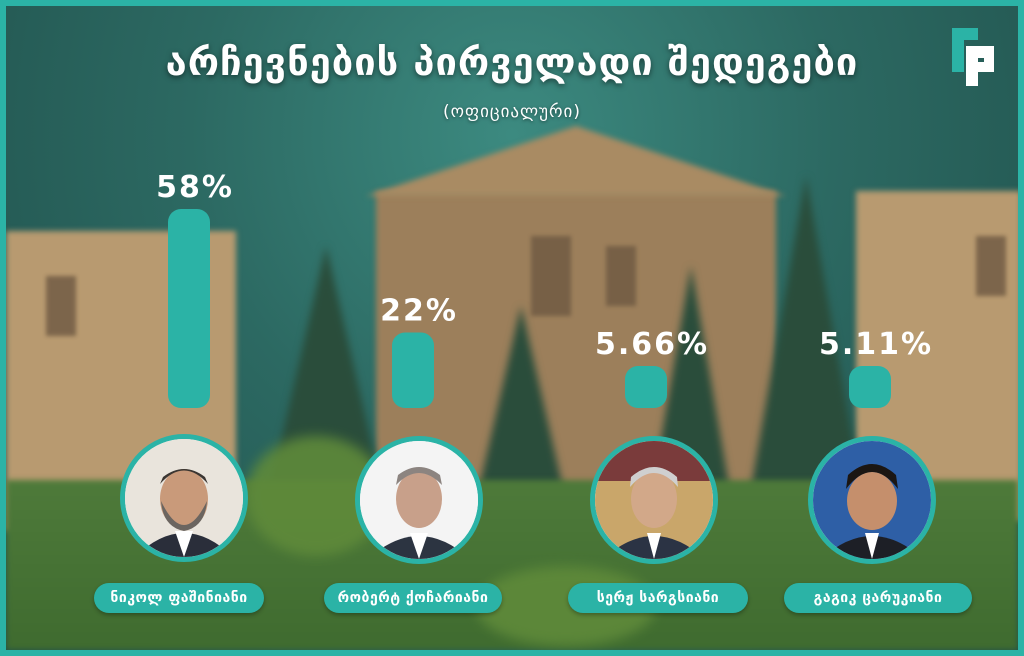 This screenshot has height=656, width=1024. I want to click on name-label-candidate-1: ნიკოლ ფაშინიანი, so click(179, 598).